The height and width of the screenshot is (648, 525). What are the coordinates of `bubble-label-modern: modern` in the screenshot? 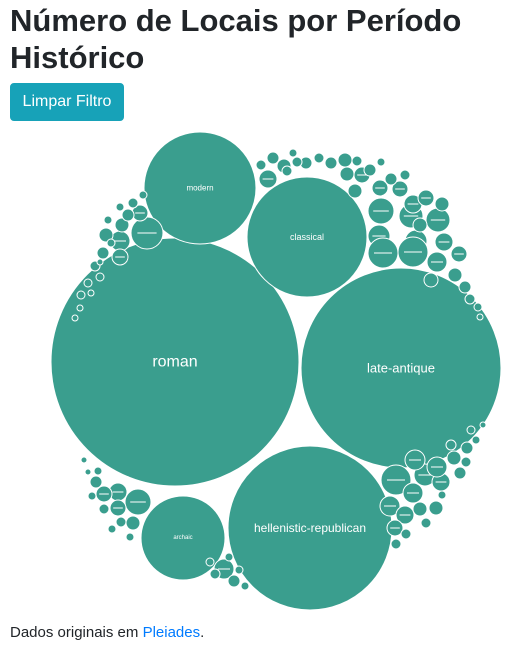 It's located at (199, 188).